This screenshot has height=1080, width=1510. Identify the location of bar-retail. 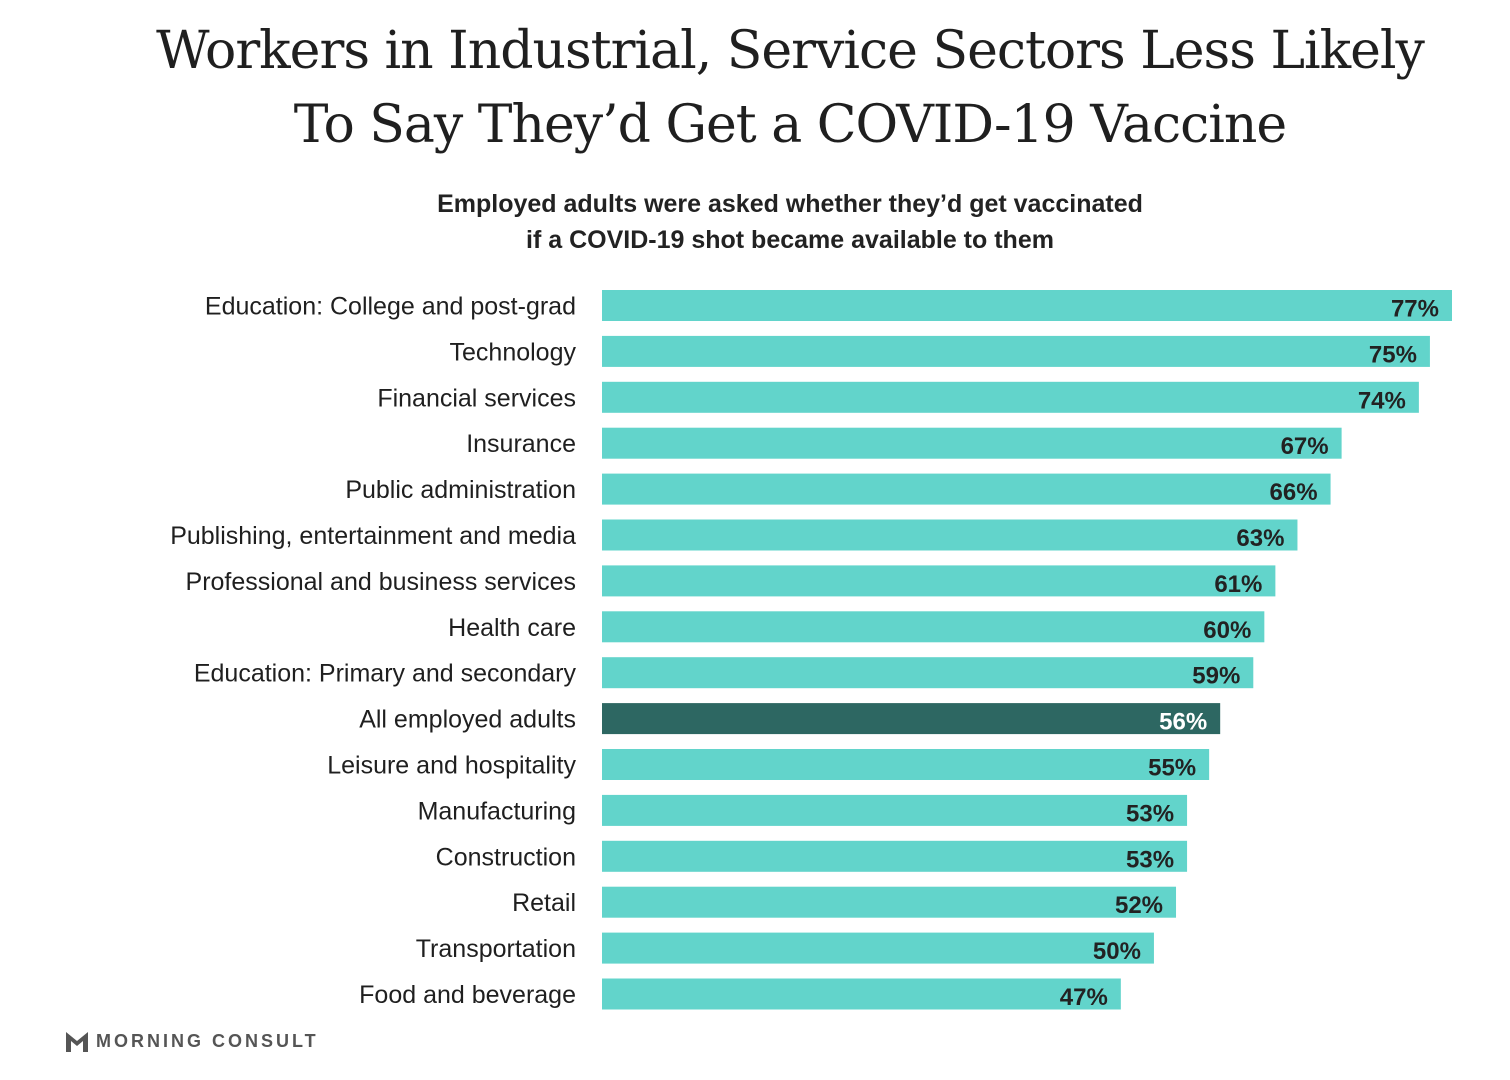
(889, 902).